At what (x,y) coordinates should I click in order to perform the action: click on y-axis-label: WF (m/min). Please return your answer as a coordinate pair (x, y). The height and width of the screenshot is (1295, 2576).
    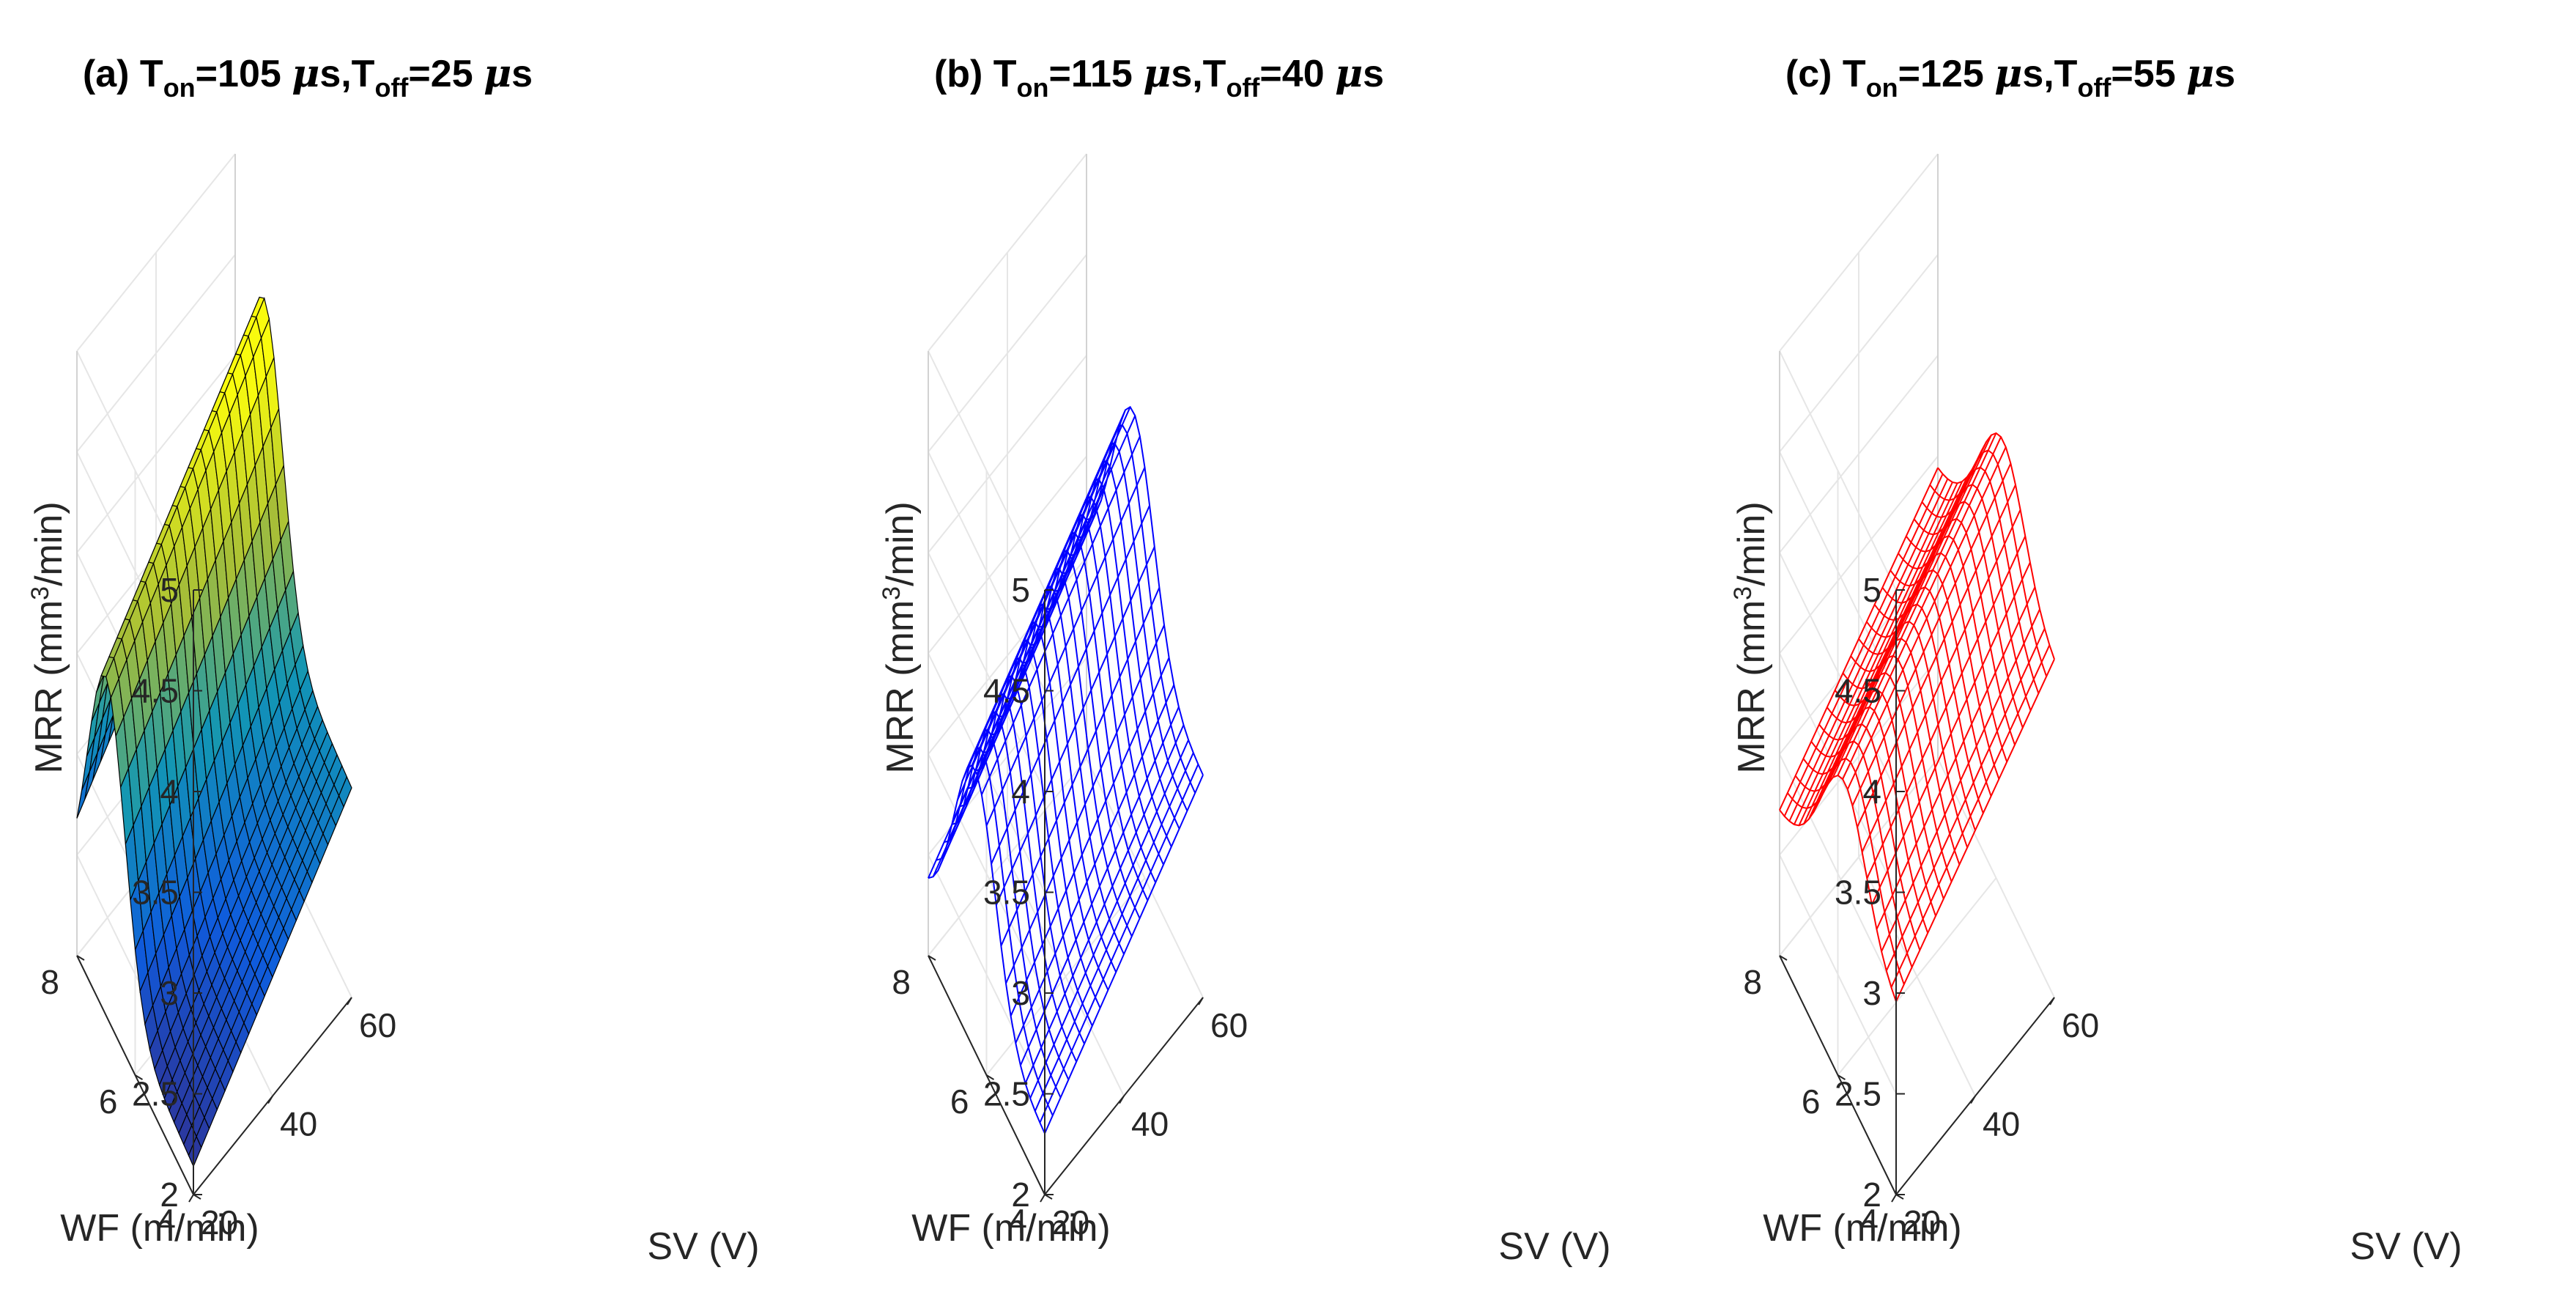
    Looking at the image, I should click on (159, 1228).